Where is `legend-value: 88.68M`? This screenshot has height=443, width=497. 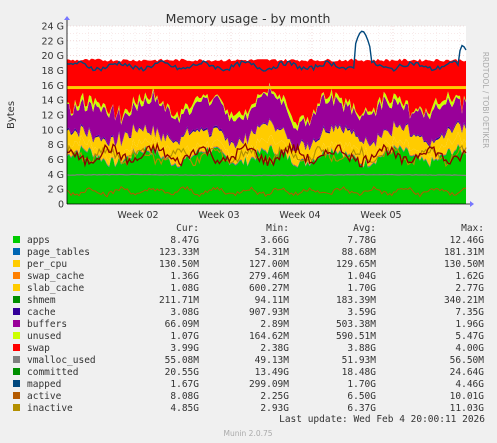 legend-value: 88.68M is located at coordinates (359, 252).